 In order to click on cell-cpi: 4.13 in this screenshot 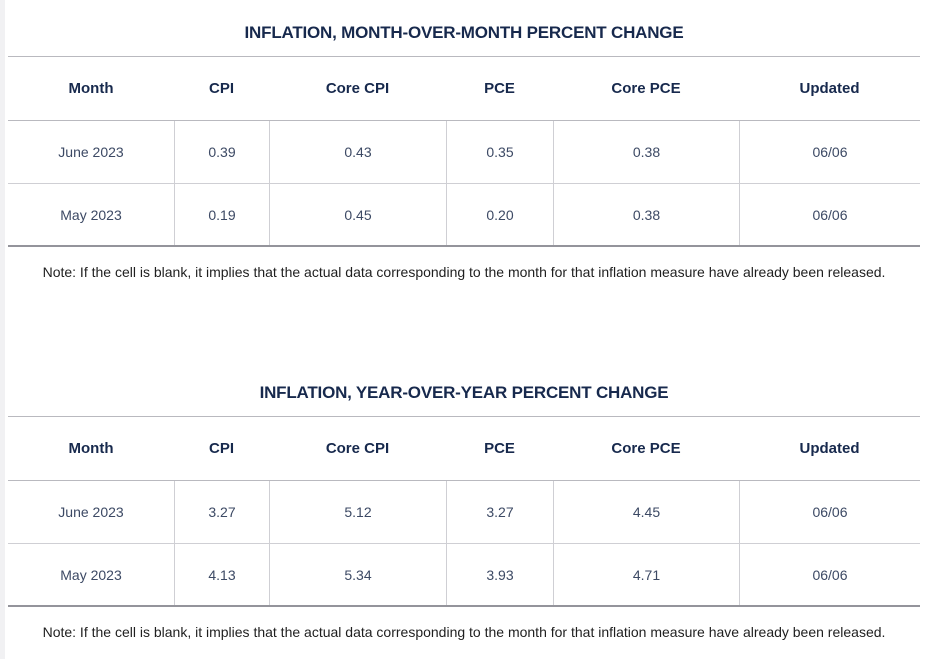, I will do `click(221, 574)`.